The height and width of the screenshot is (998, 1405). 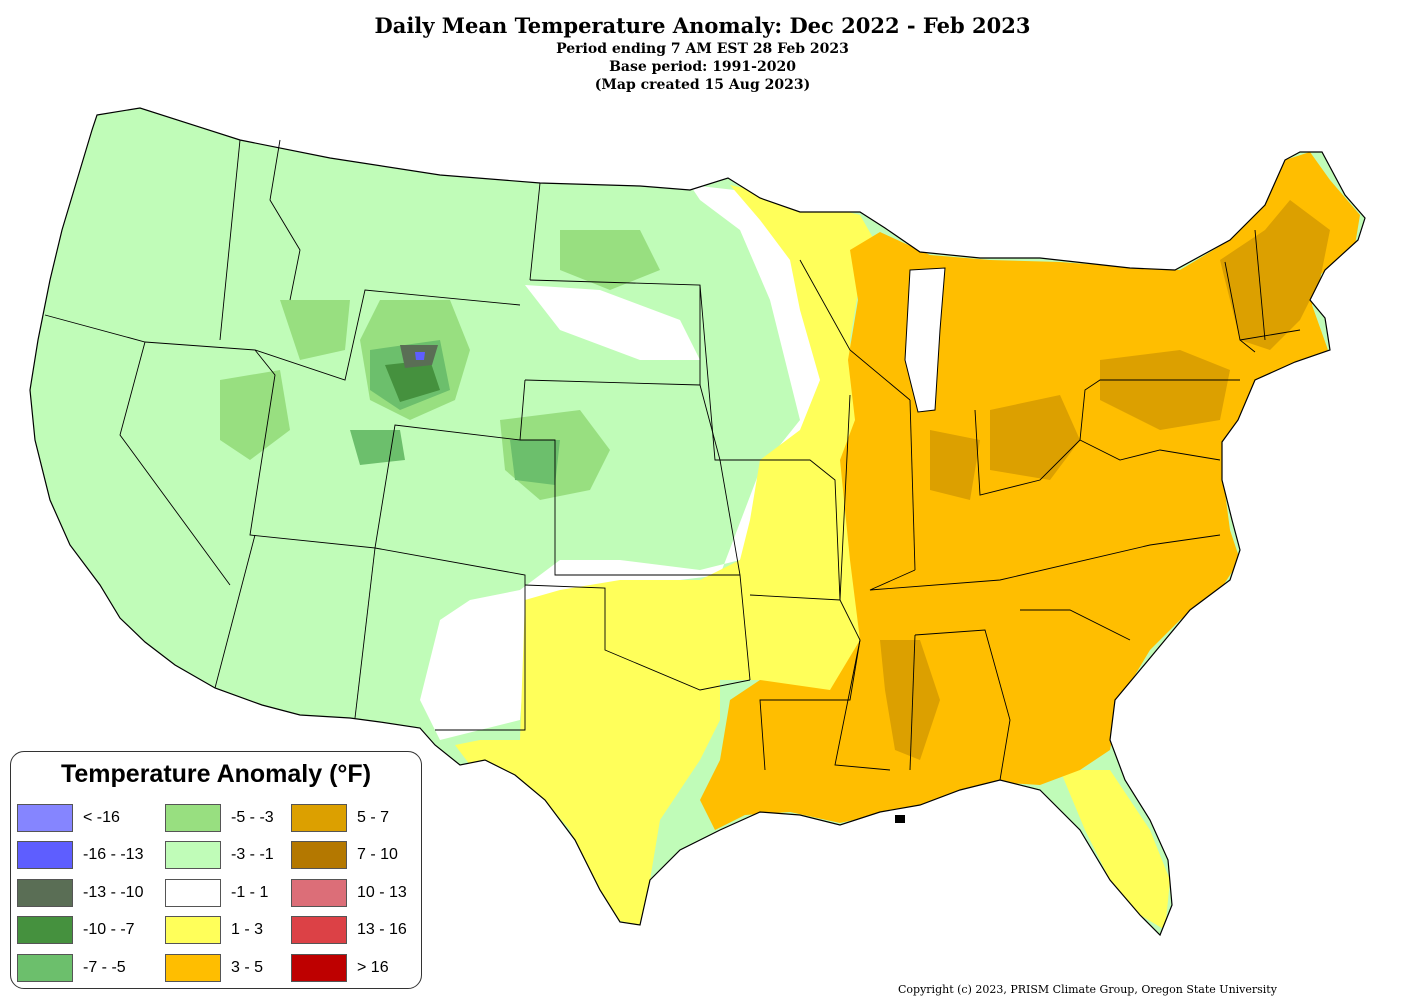 What do you see at coordinates (377, 854) in the screenshot?
I see `legend-label: 7 - 10` at bounding box center [377, 854].